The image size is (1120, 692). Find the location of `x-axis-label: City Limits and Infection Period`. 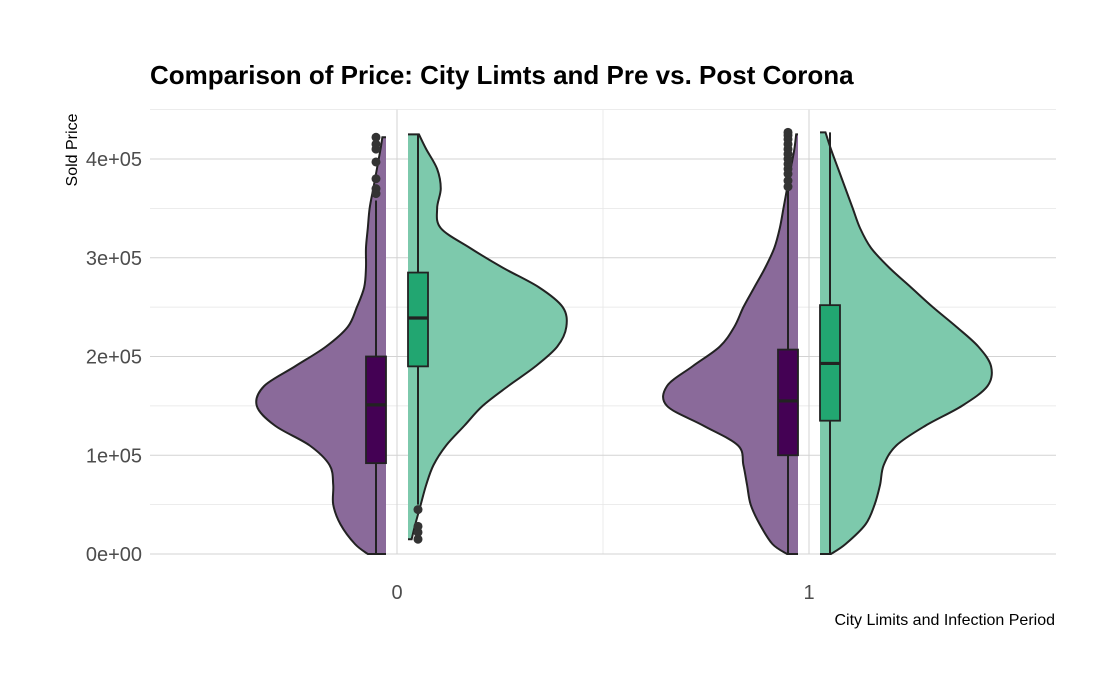

x-axis-label: City Limits and Infection Period is located at coordinates (944, 620).